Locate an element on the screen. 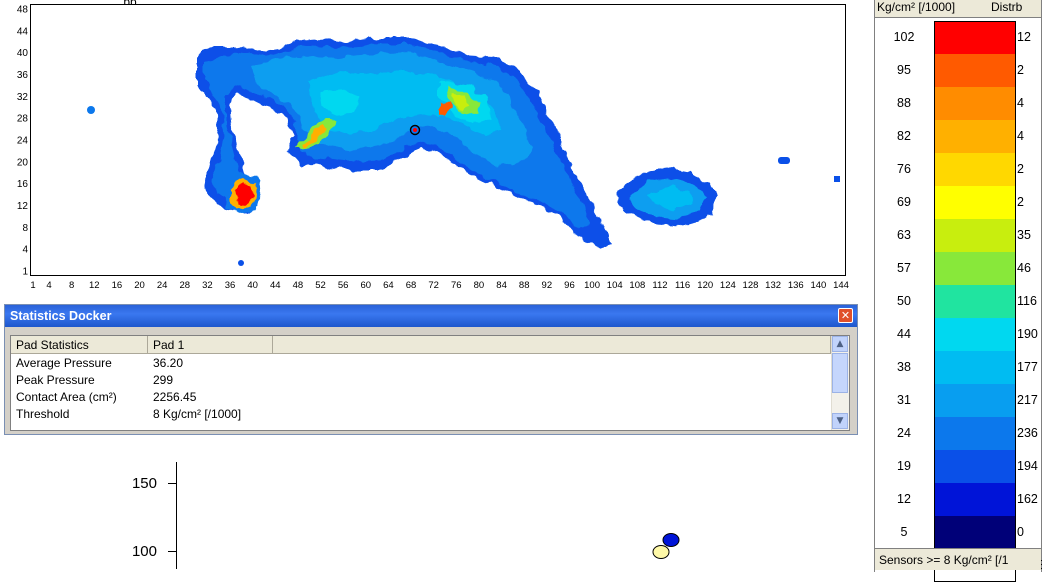 The height and width of the screenshot is (582, 1042). x-tick-label: 88 is located at coordinates (524, 285).